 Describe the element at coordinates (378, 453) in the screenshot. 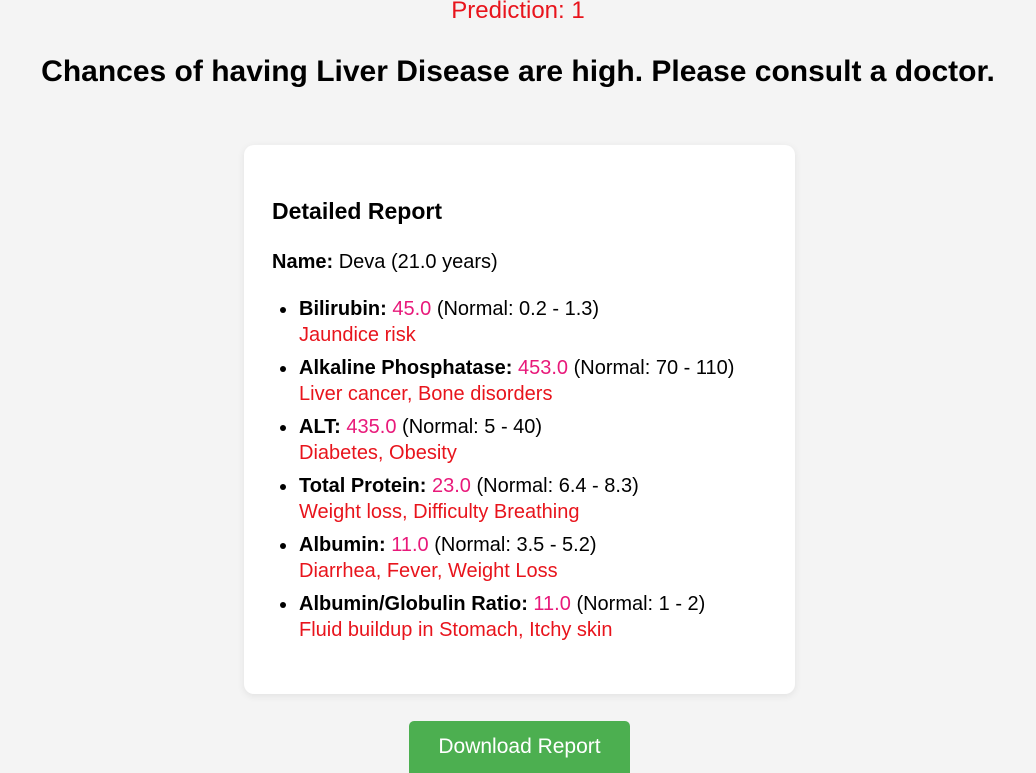

I see `item-risk: Diabetes, Obesity` at that location.